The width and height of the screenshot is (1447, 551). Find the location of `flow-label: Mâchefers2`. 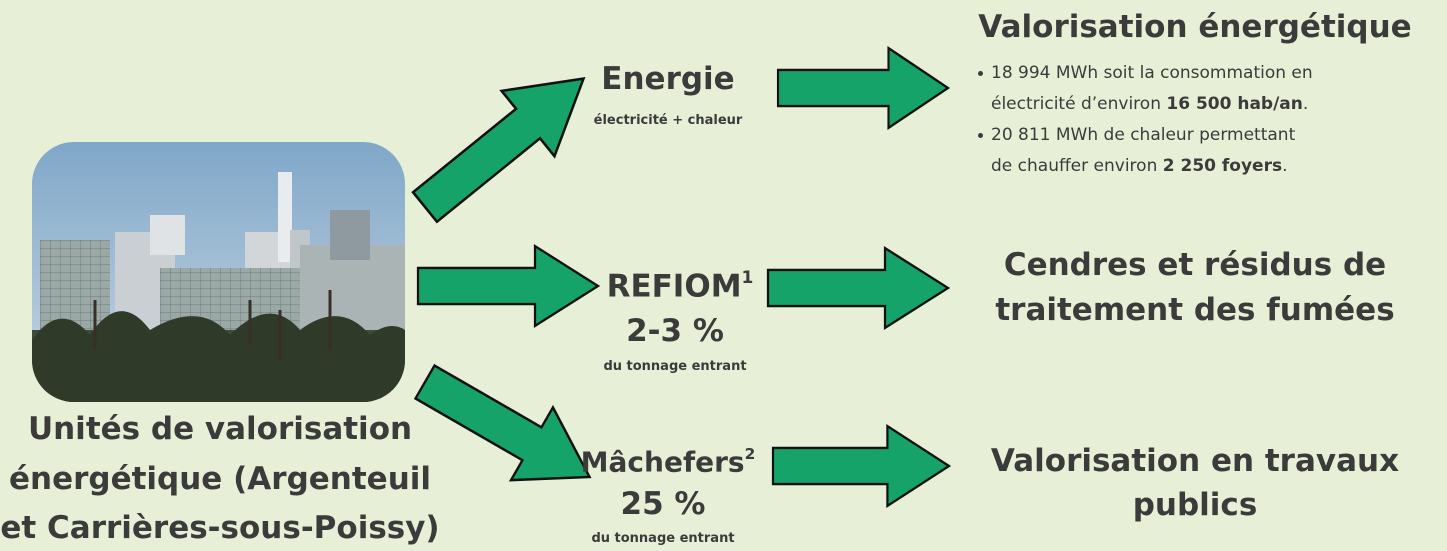

flow-label: Mâchefers2 is located at coordinates (668, 462).